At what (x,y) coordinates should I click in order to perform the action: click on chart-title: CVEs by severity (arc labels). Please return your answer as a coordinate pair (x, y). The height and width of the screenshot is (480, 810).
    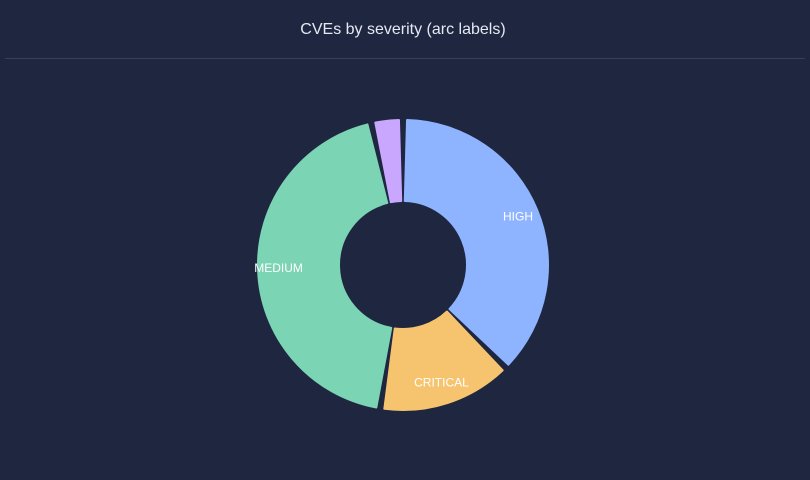
    Looking at the image, I should click on (402, 29).